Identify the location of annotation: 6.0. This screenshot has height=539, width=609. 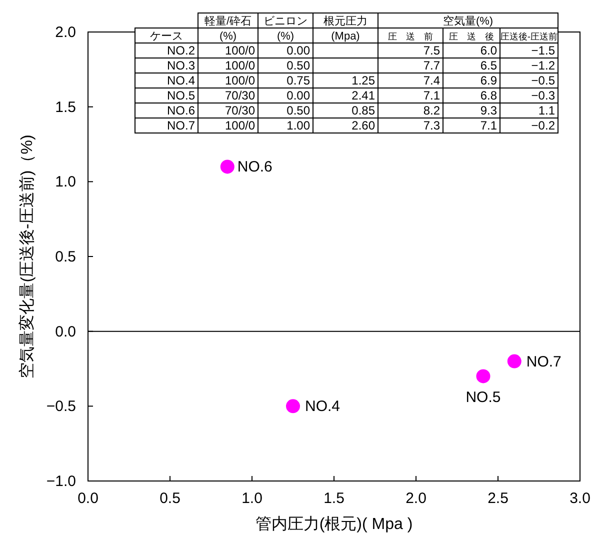
(489, 51).